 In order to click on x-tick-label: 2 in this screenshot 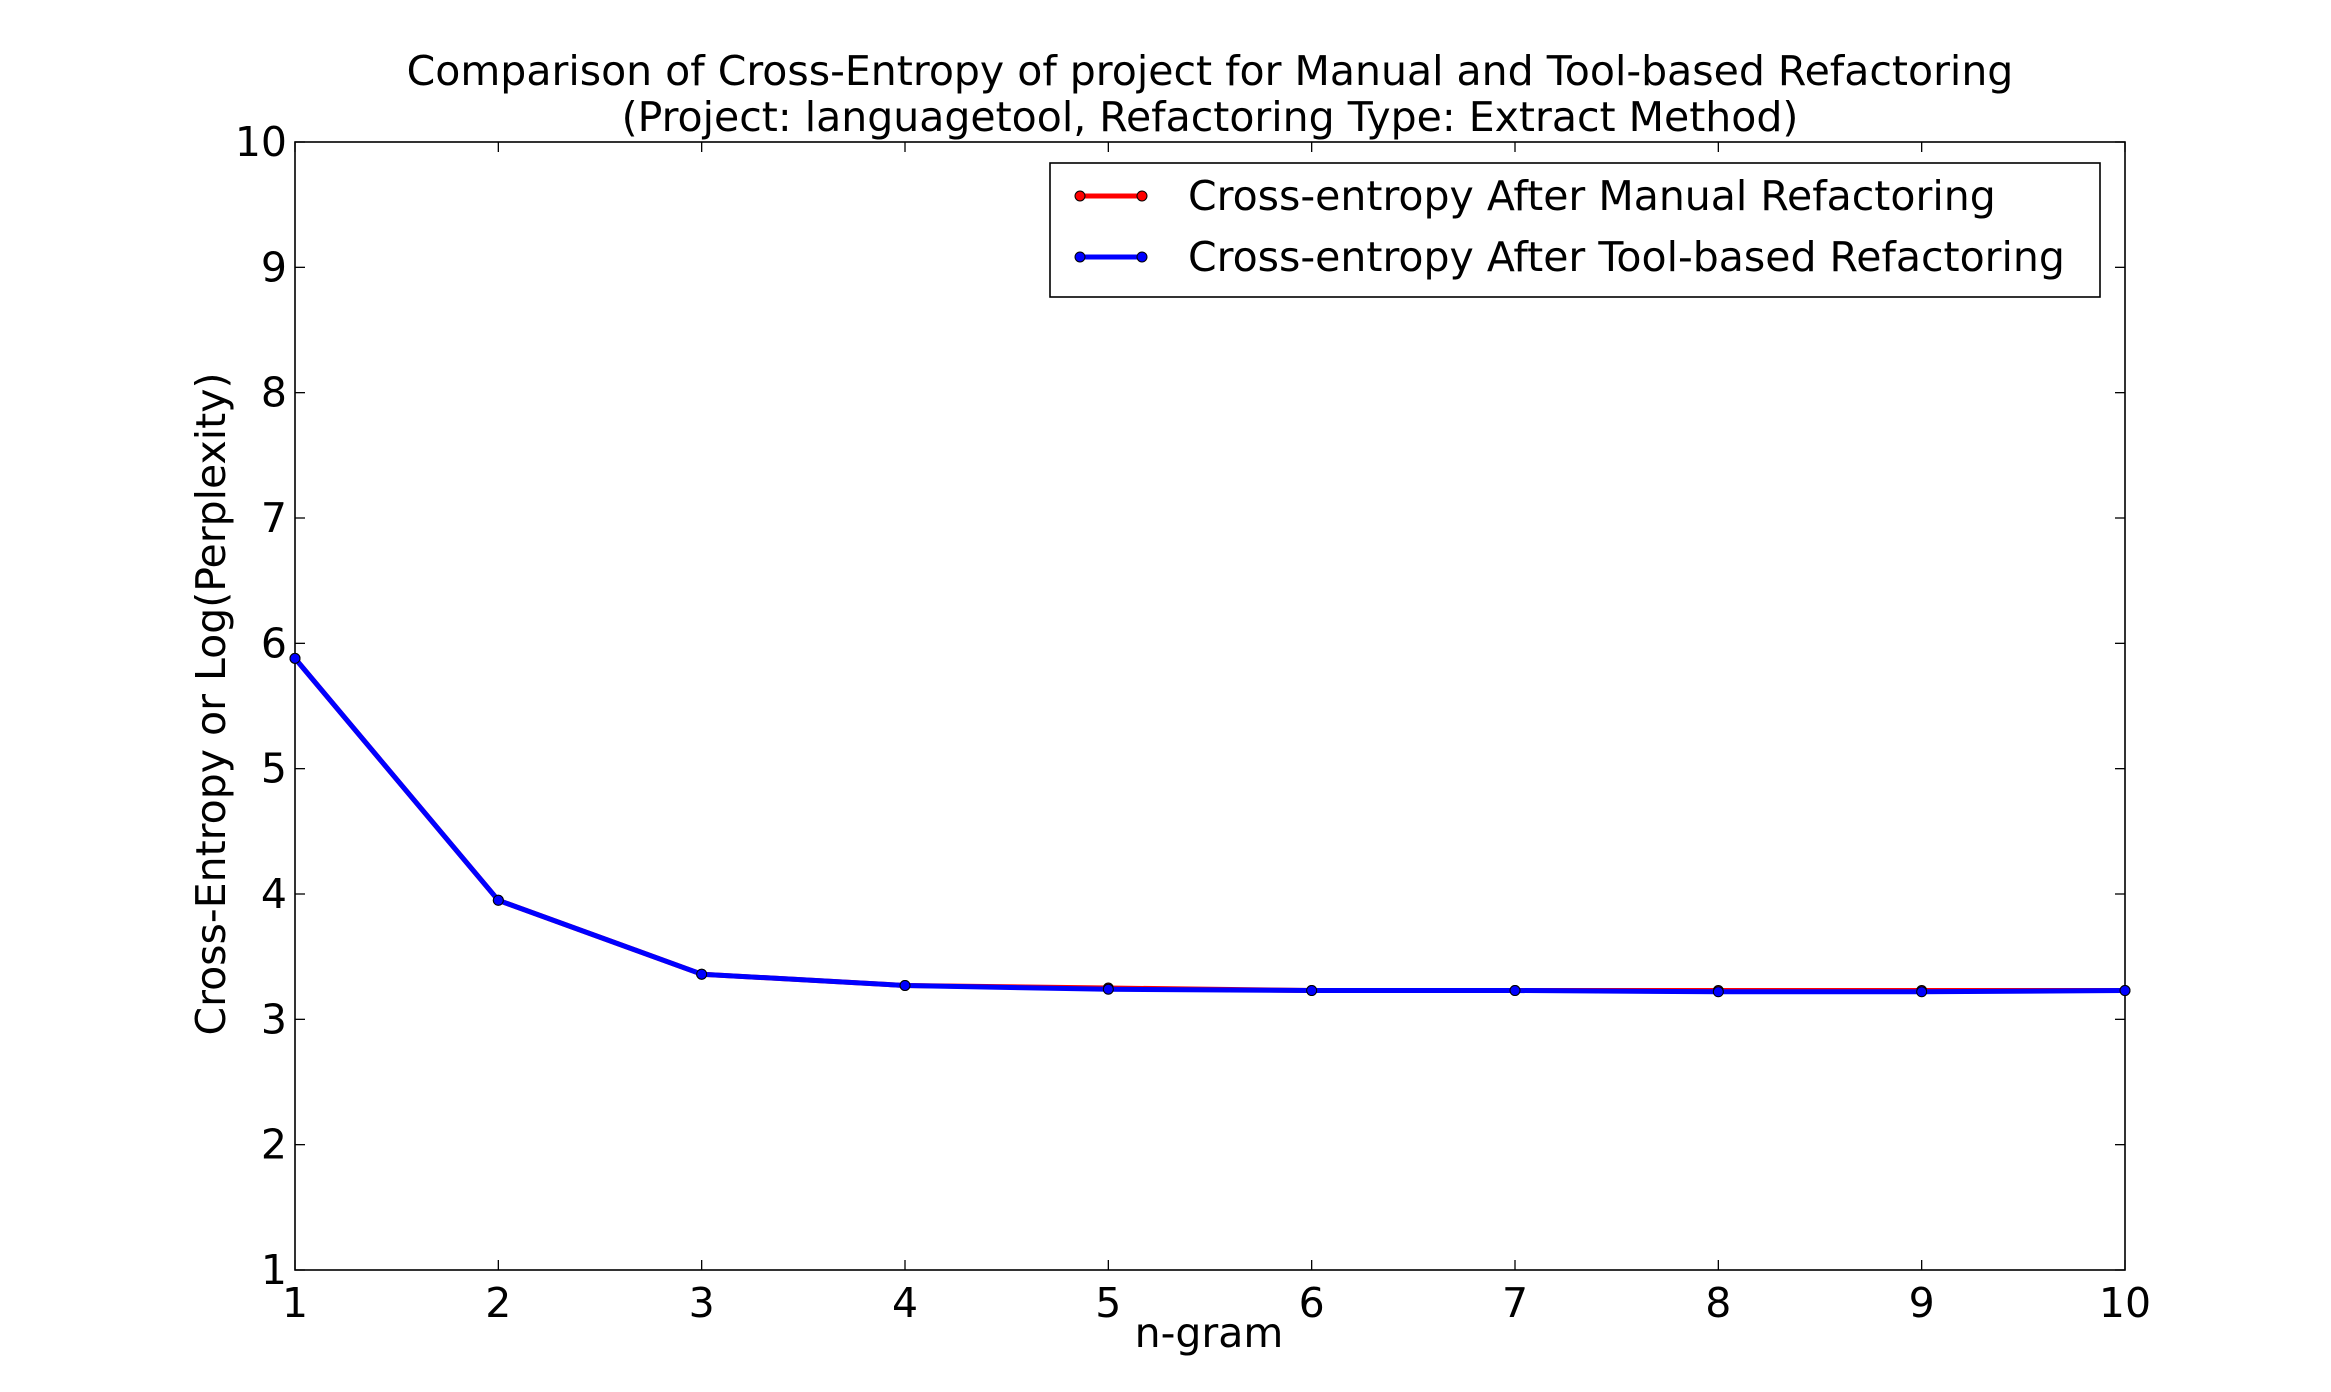, I will do `click(498, 1303)`.